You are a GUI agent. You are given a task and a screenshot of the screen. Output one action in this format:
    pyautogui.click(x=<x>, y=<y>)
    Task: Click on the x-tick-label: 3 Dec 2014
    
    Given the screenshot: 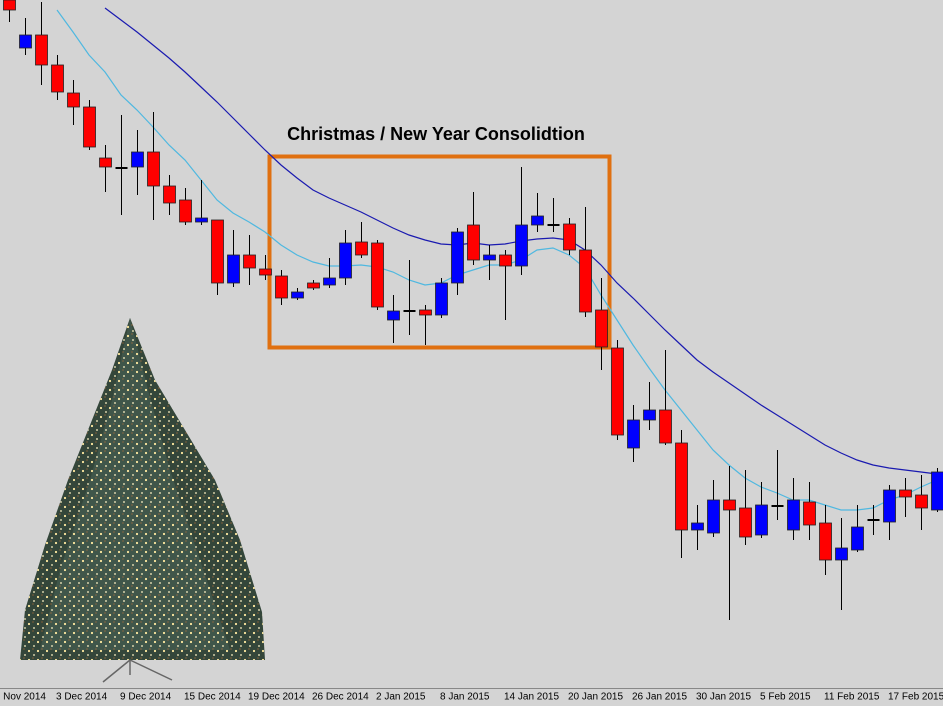 What is the action you would take?
    pyautogui.click(x=82, y=697)
    